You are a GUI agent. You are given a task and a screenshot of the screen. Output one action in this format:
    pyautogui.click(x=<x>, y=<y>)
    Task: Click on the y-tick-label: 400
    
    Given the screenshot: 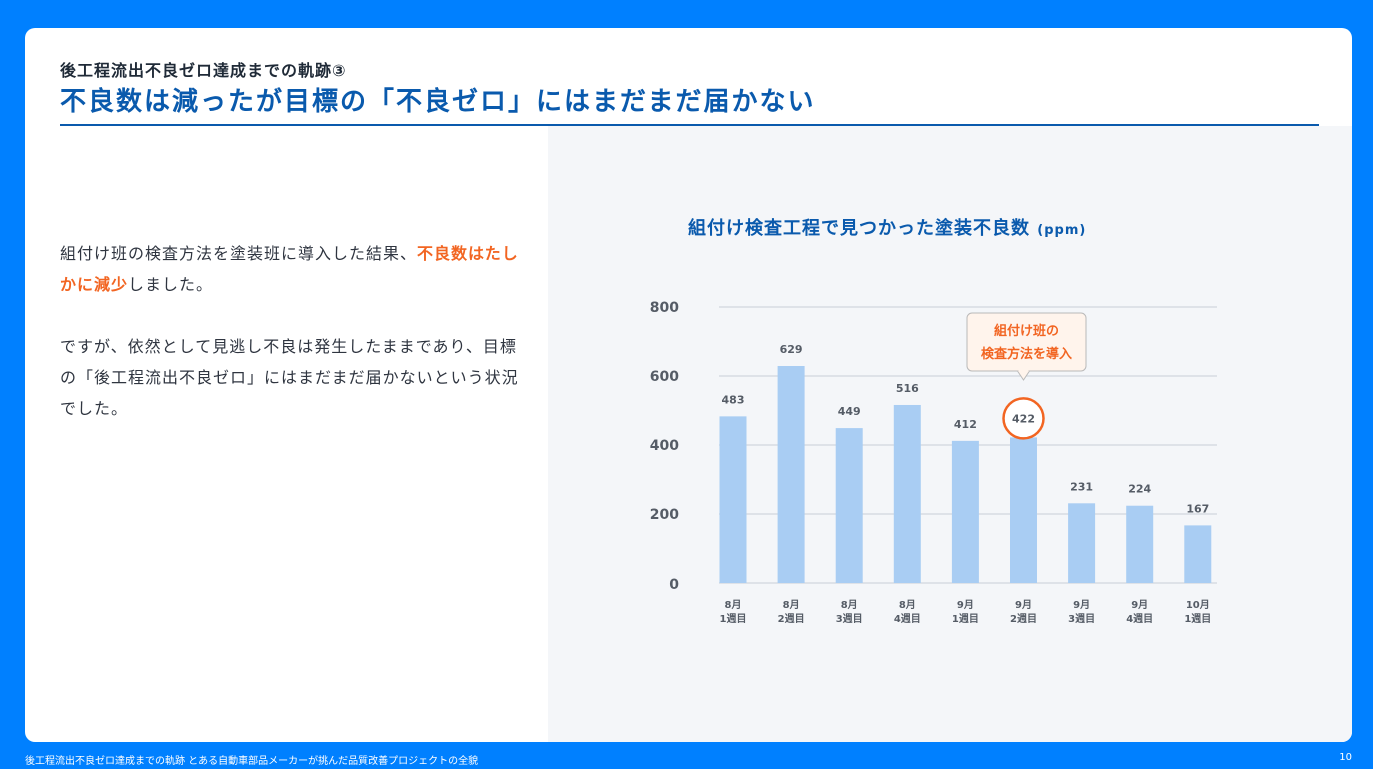 What is the action you would take?
    pyautogui.click(x=664, y=446)
    